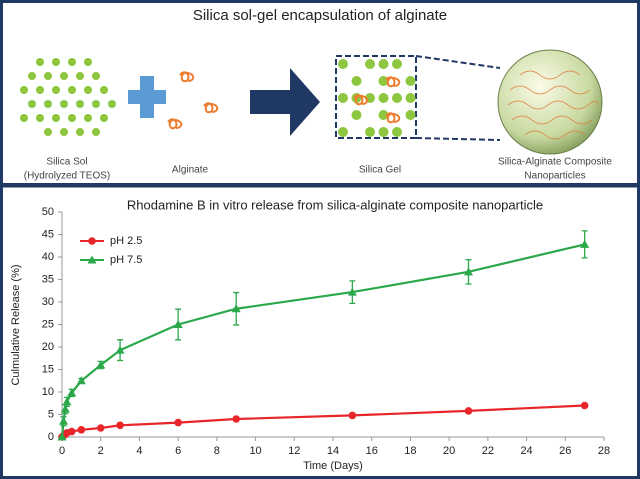  What do you see at coordinates (372, 451) in the screenshot?
I see `x-tick-label: 16` at bounding box center [372, 451].